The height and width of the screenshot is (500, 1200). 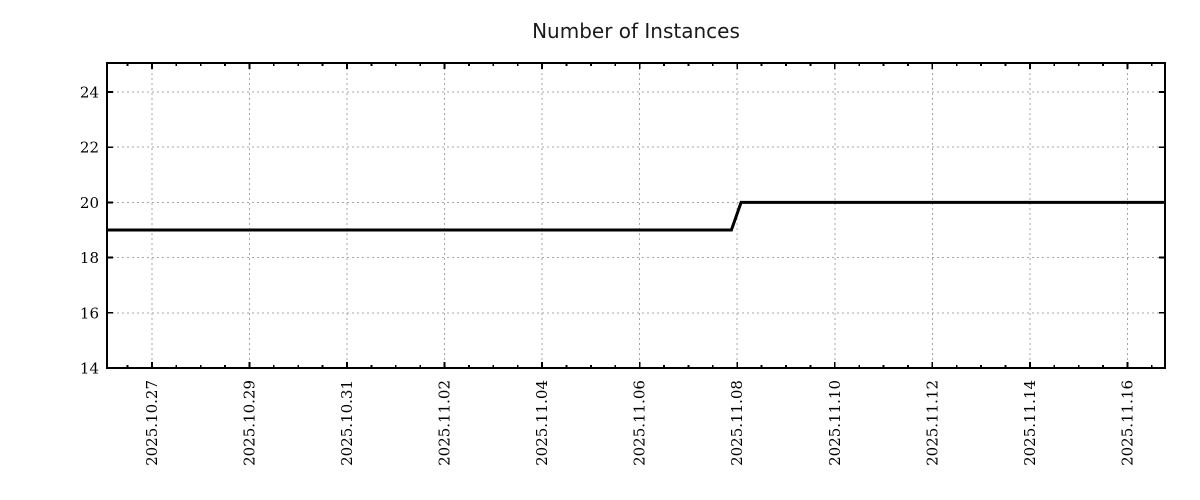 What do you see at coordinates (542, 423) in the screenshot?
I see `x-tick-label: 2025.11.04` at bounding box center [542, 423].